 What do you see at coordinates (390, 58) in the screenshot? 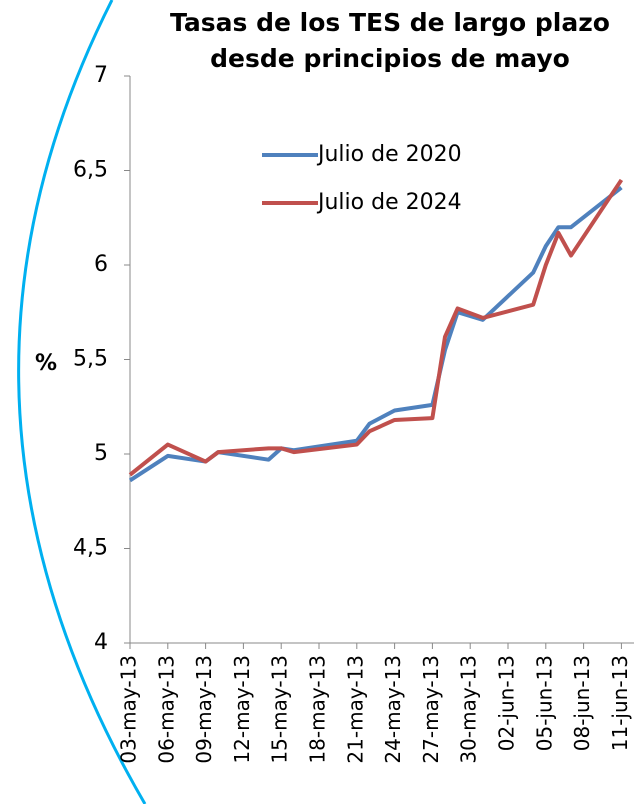
I see `chart-title: desde principios de mayo` at bounding box center [390, 58].